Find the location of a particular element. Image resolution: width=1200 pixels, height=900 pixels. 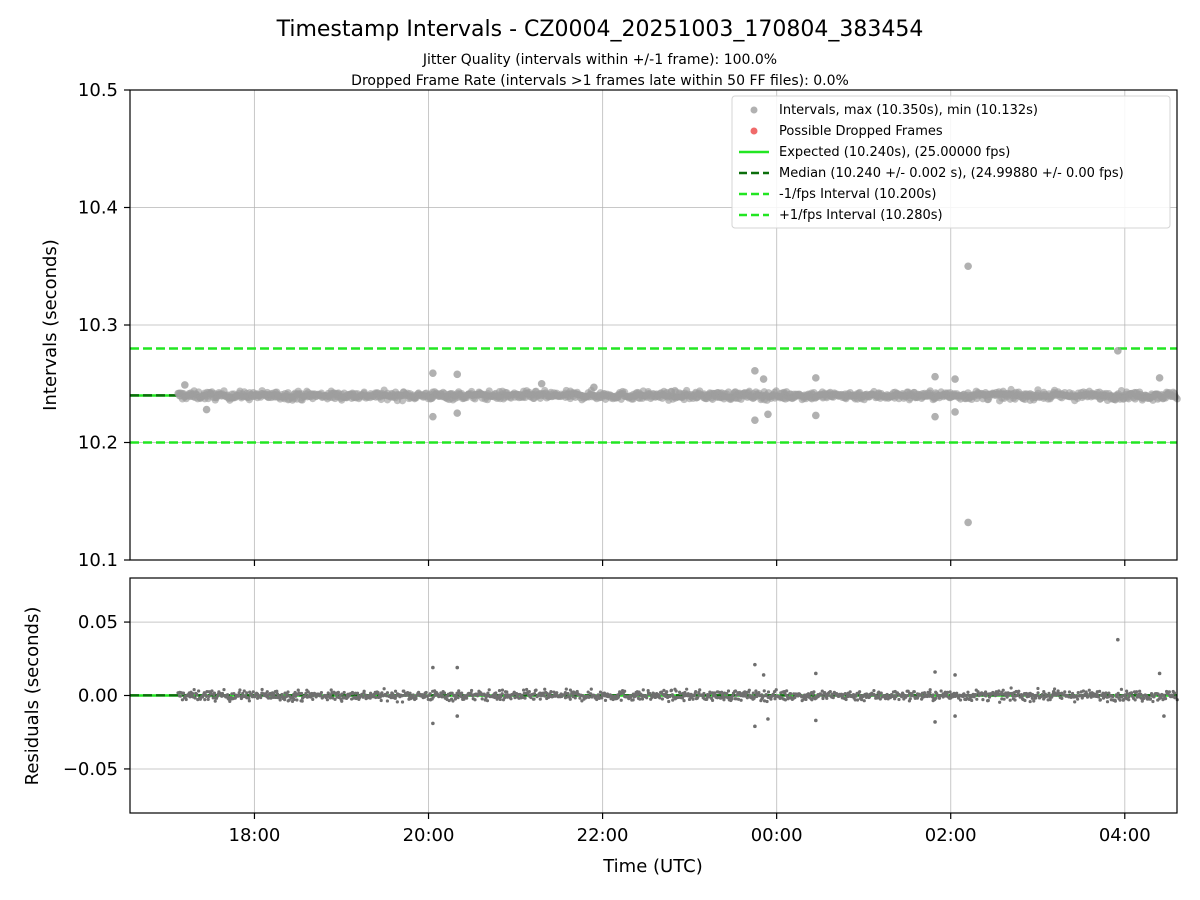

x-tick-label: 18:00 is located at coordinates (255, 835).